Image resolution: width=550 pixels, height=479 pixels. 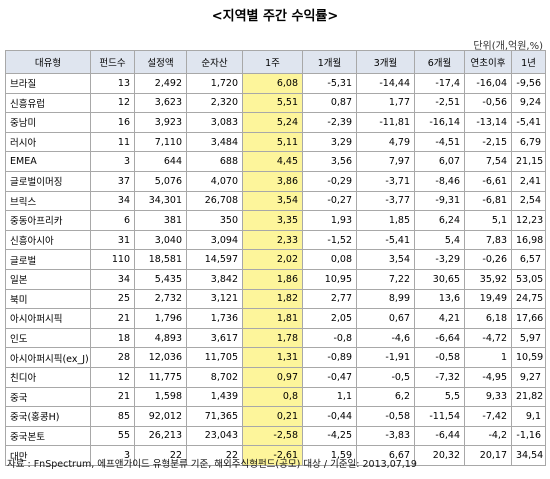 I want to click on table-cell: -16,04, so click(x=488, y=83).